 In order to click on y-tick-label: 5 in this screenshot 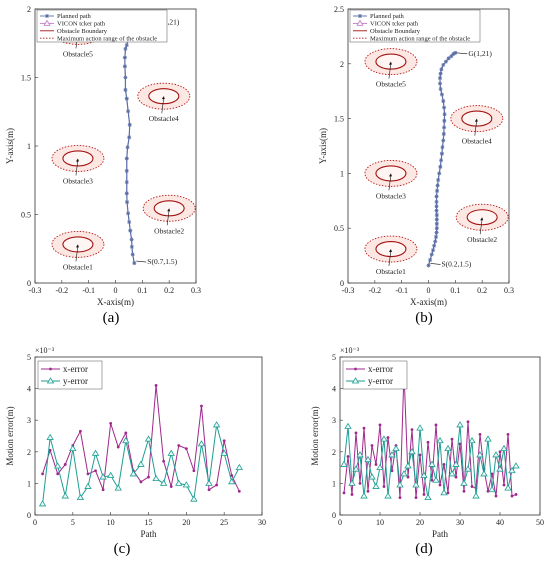, I will do `click(29, 357)`.